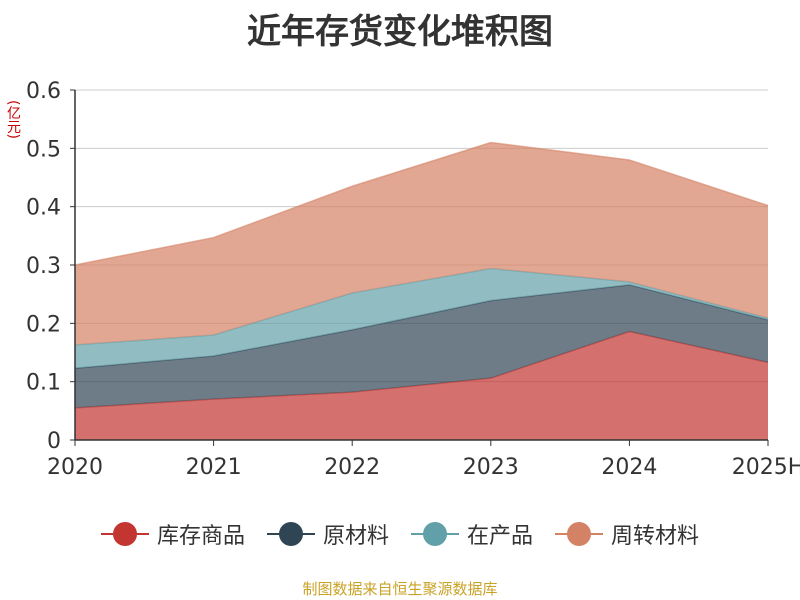 This screenshot has height=600, width=800. I want to click on data-source-note: 制图数据来自恒生聚源数据库, so click(400, 589).